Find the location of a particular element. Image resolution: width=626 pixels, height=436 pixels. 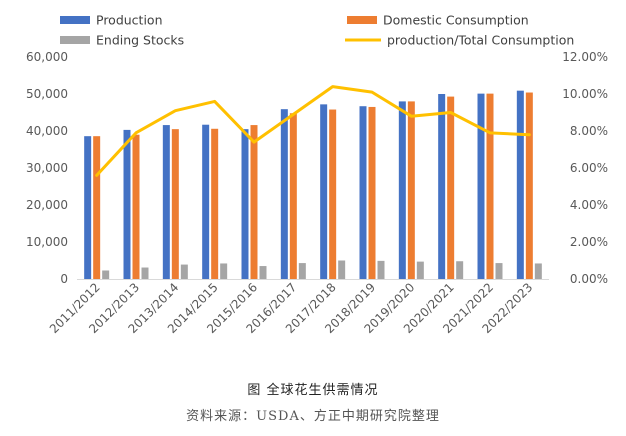

left-tick-label: 50,000 is located at coordinates (47, 94).